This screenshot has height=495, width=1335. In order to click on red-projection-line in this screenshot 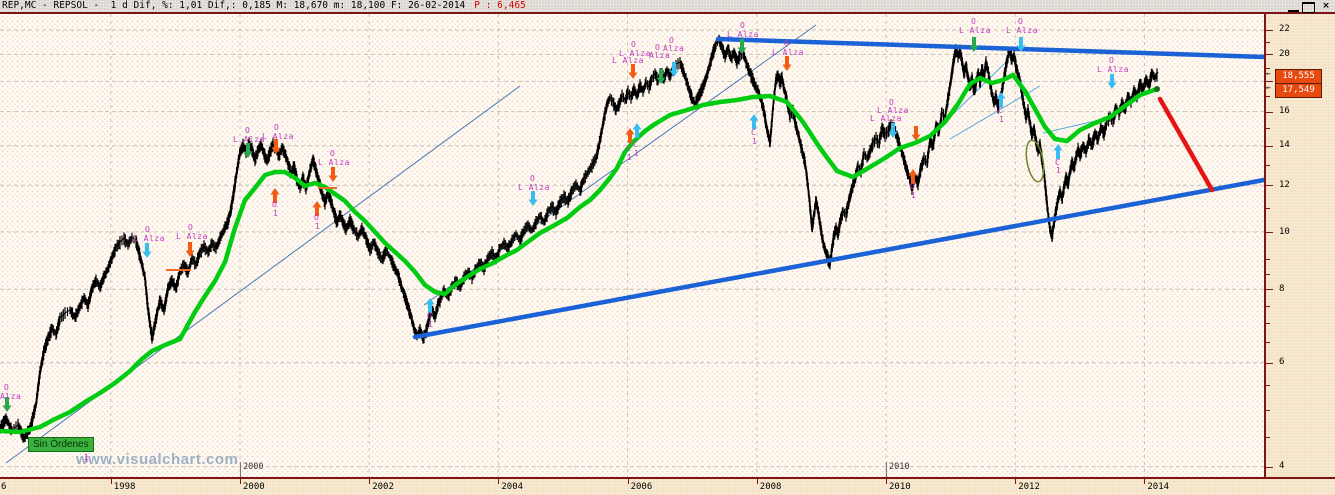, I will do `click(1186, 144)`.